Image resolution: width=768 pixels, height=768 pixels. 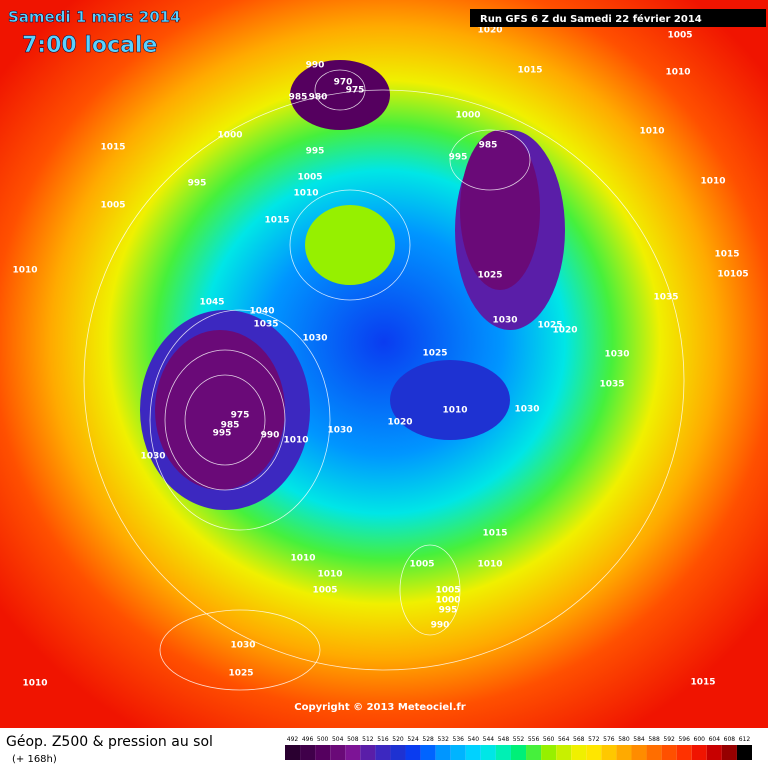 I want to click on ridge-area, so click(x=350, y=245).